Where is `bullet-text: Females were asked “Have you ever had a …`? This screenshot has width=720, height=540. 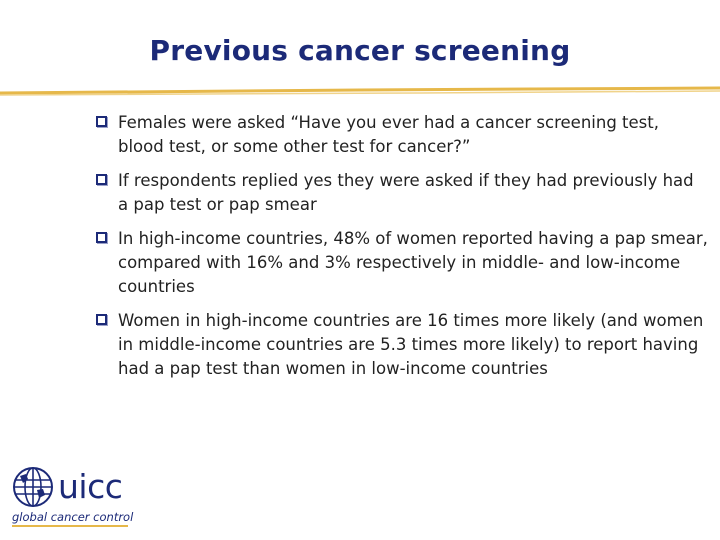 bullet-text: Females were asked “Have you ever had a … is located at coordinates (388, 134).